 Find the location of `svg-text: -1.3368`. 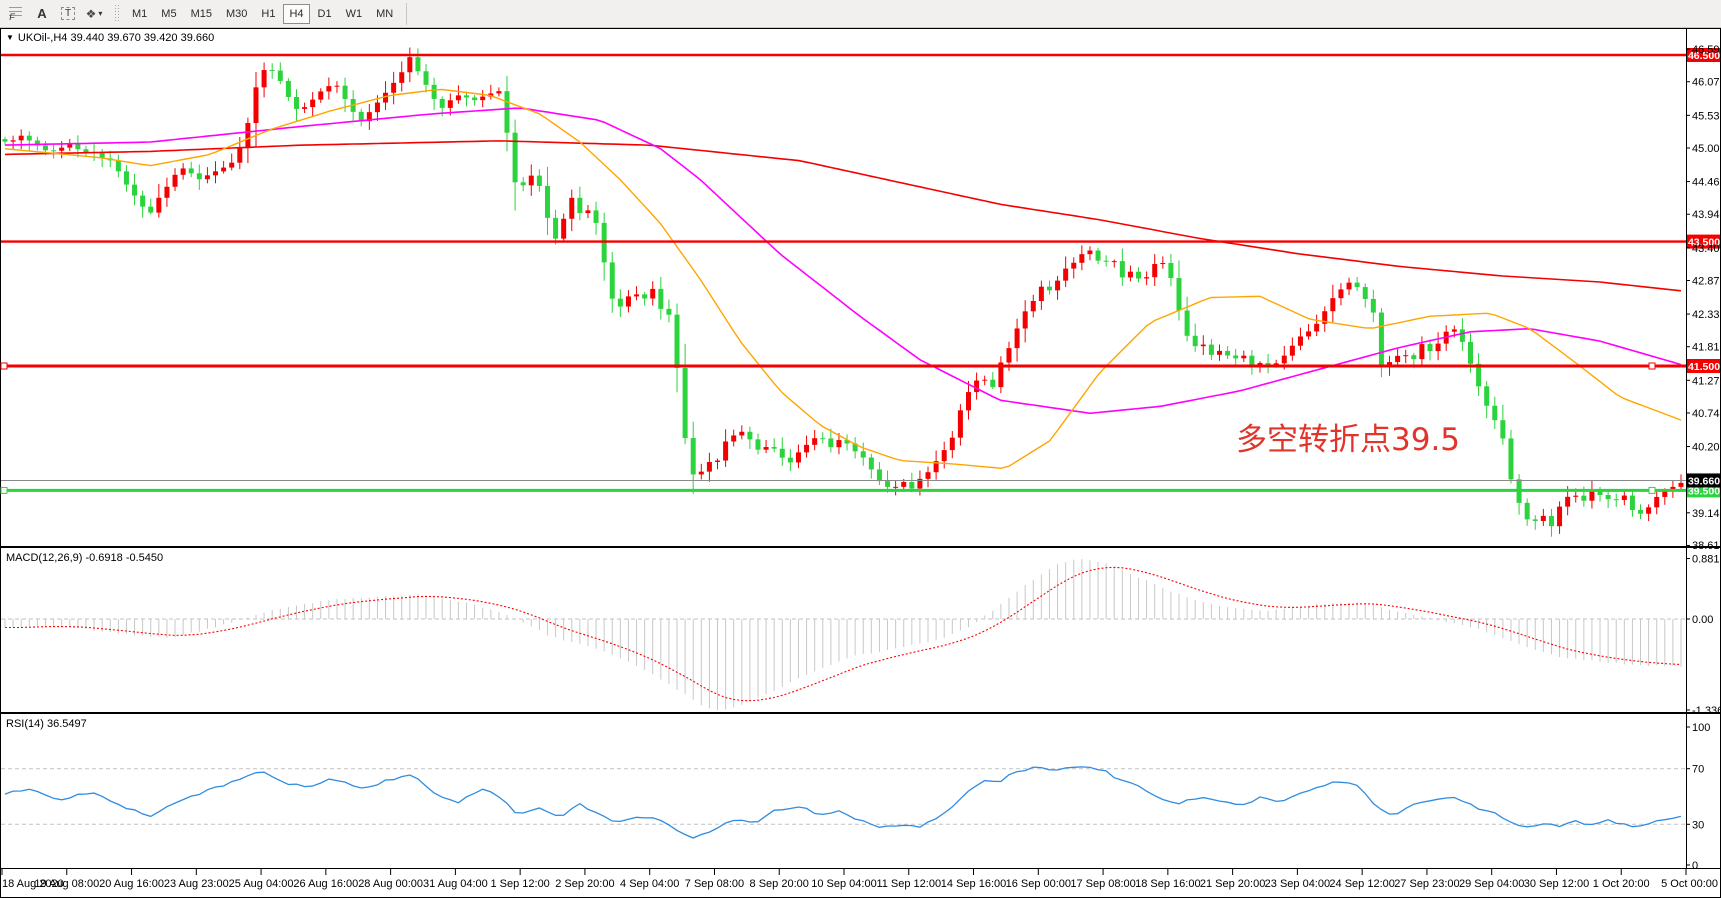

svg-text: -1.3368 is located at coordinates (1706, 711).